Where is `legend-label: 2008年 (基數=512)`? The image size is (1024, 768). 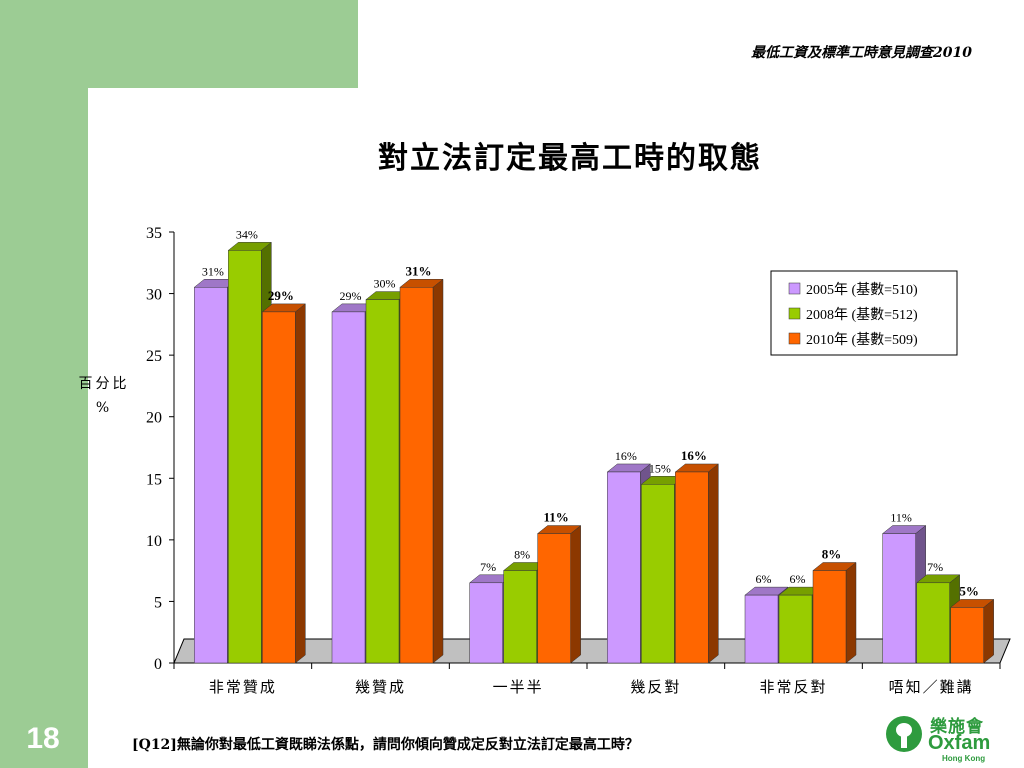 legend-label: 2008年 (基數=512) is located at coordinates (862, 314).